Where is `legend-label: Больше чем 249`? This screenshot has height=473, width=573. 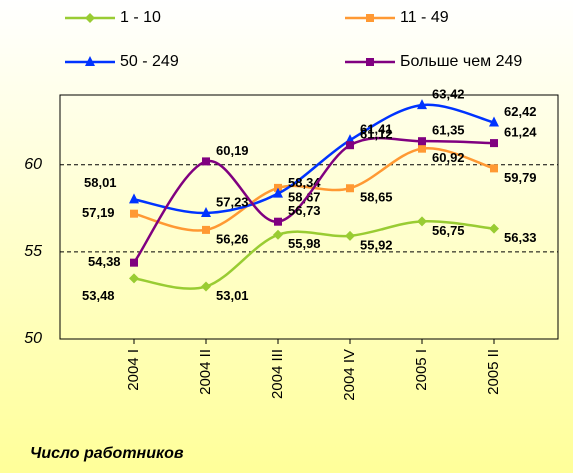
legend-label: Больше чем 249 is located at coordinates (461, 61).